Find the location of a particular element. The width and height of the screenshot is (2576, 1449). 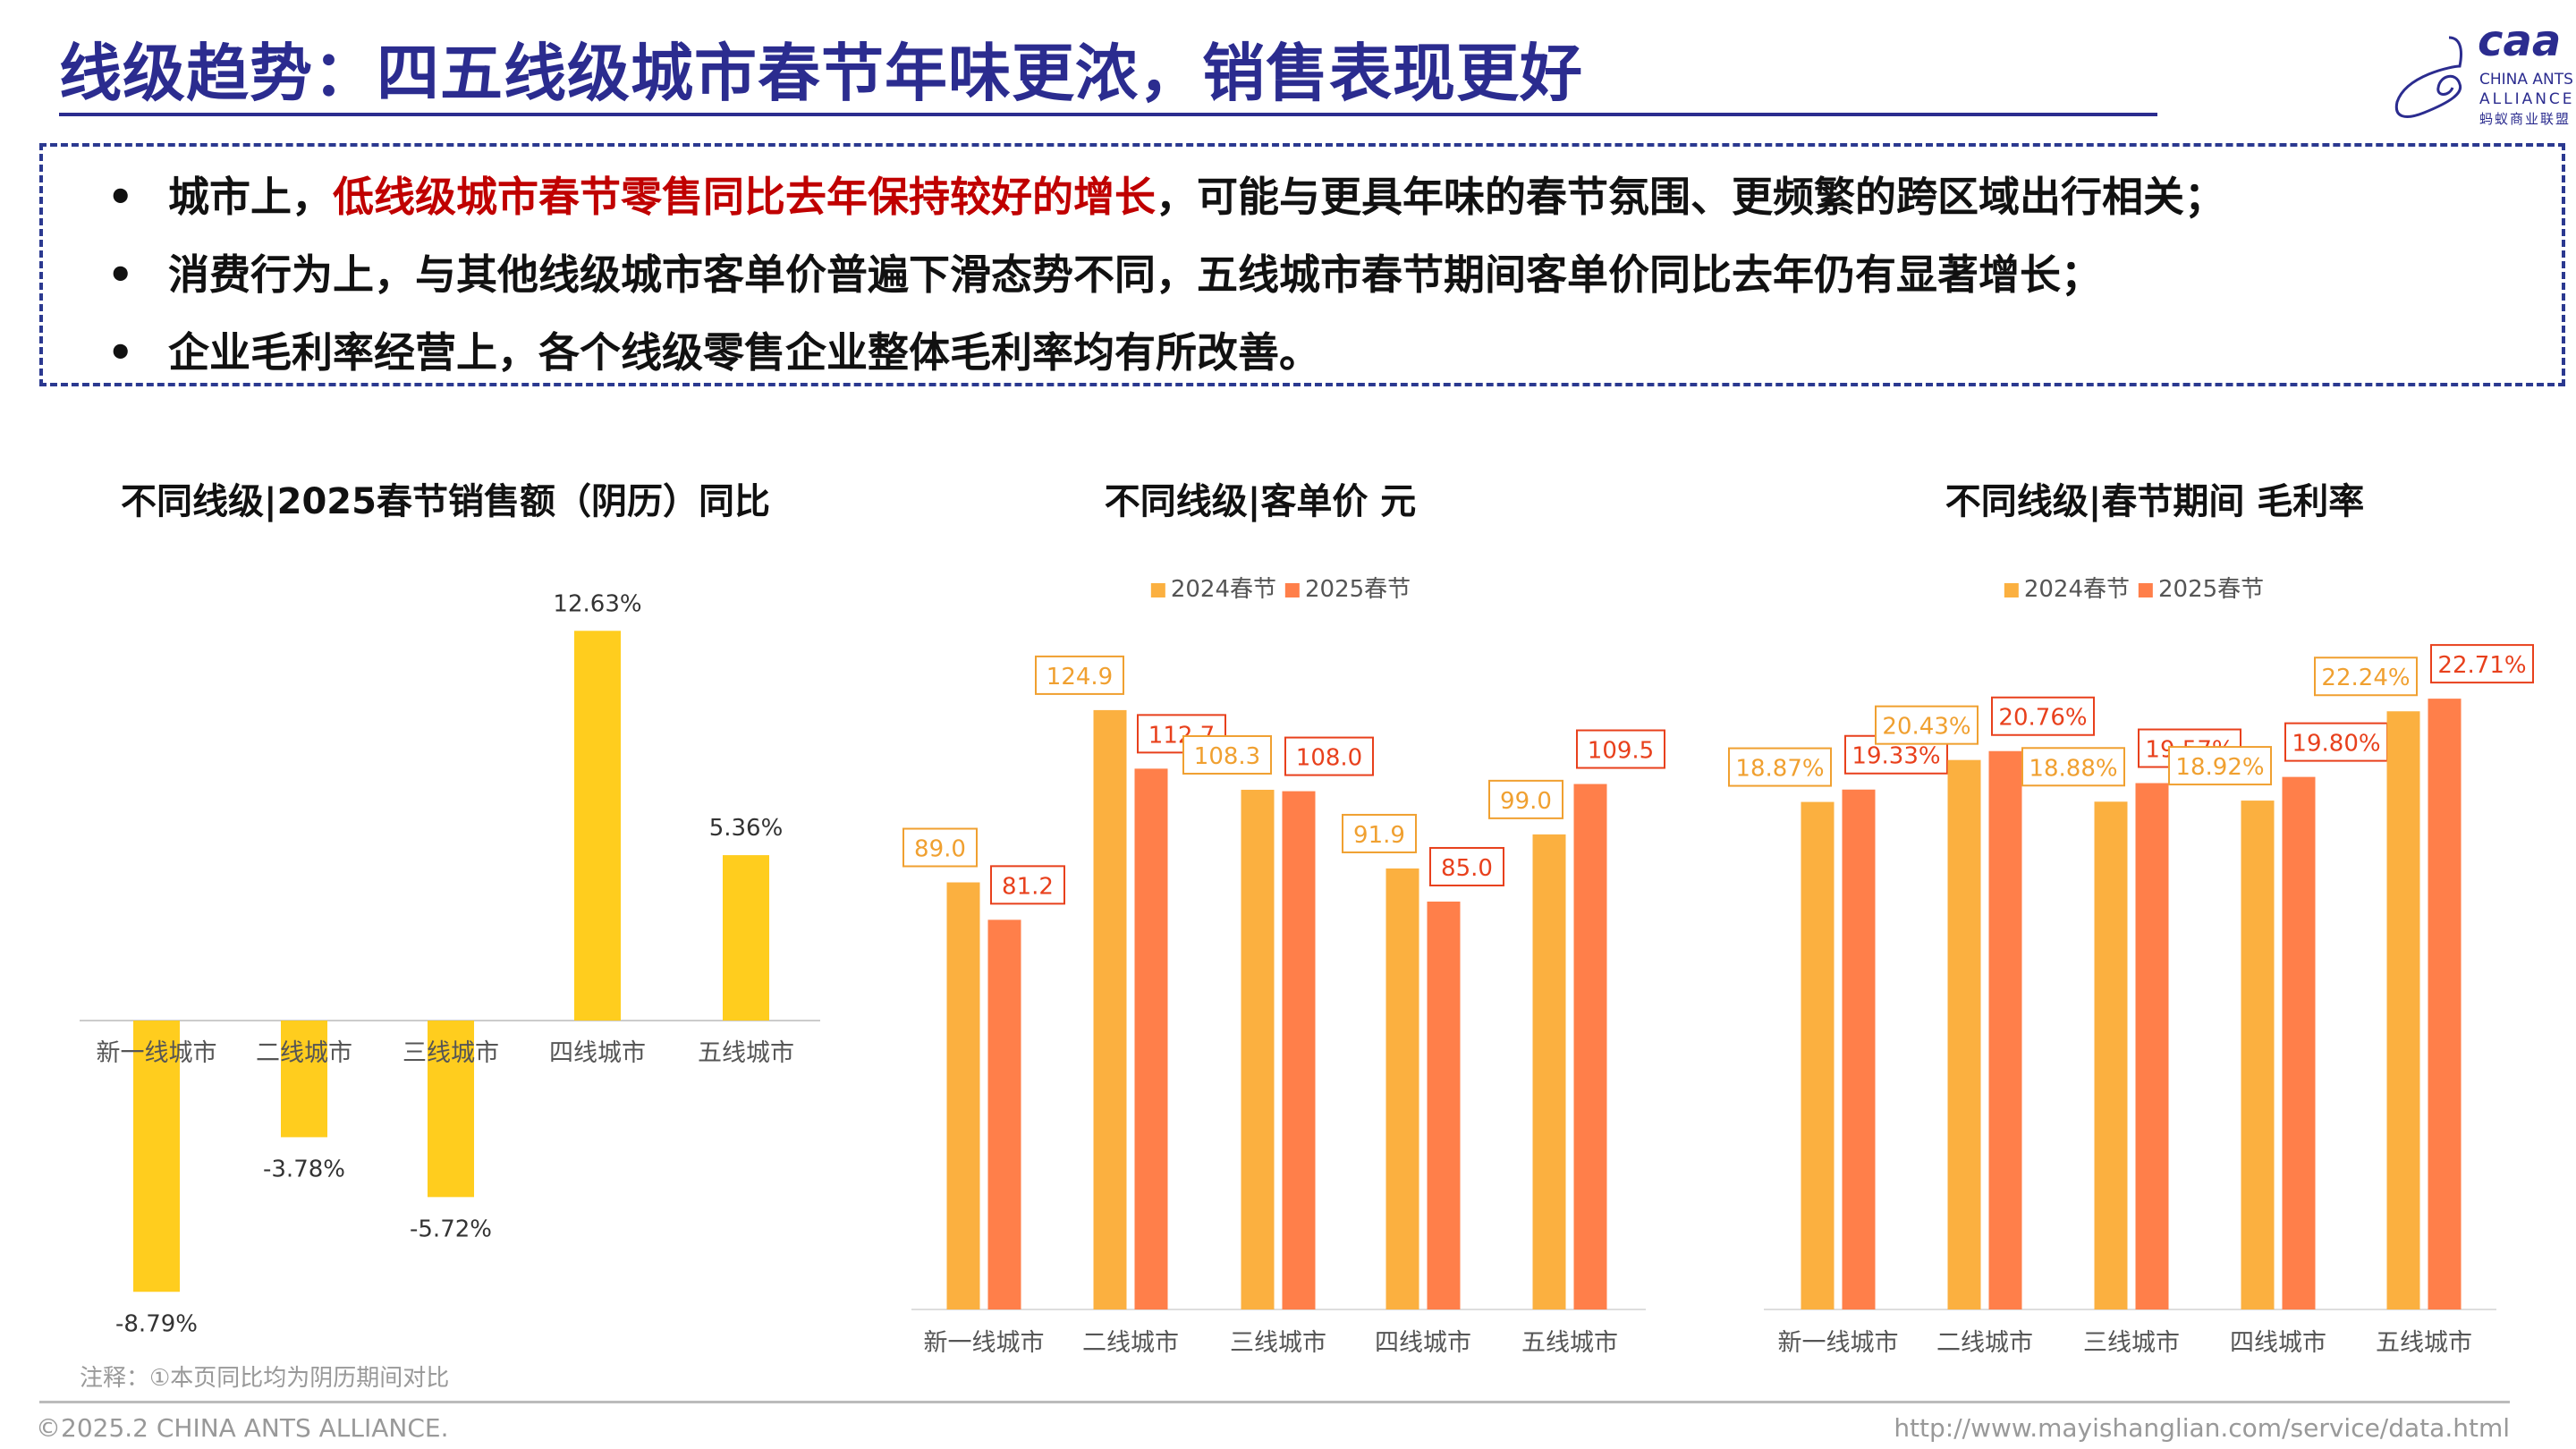

data-label: 20.43% is located at coordinates (1926, 727).